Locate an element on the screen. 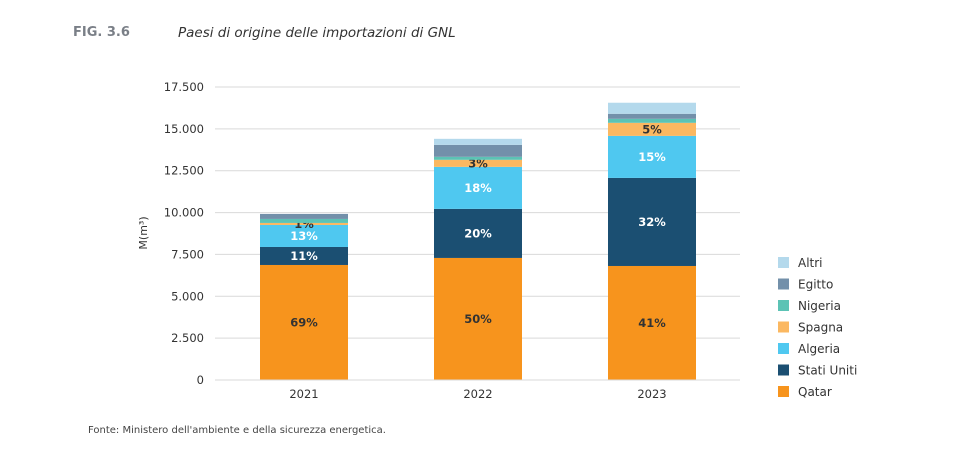 Image resolution: width=977 pixels, height=464 pixels. x-axis: 2021 2022 2023 is located at coordinates (477, 390).